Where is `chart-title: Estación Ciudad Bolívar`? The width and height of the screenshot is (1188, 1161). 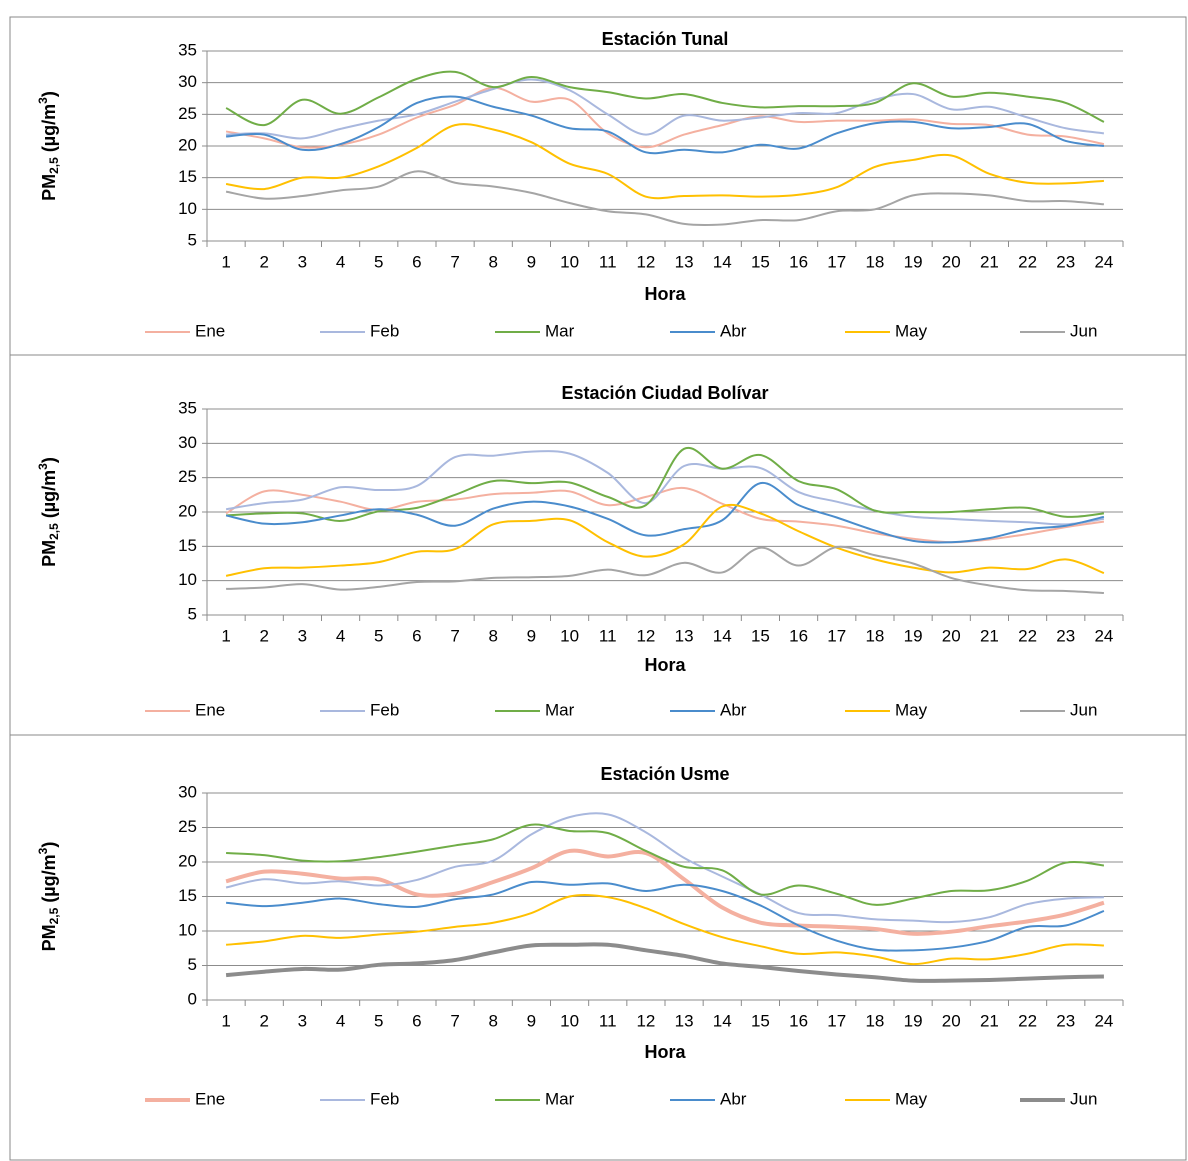
chart-title: Estación Ciudad Bolívar is located at coordinates (664, 393).